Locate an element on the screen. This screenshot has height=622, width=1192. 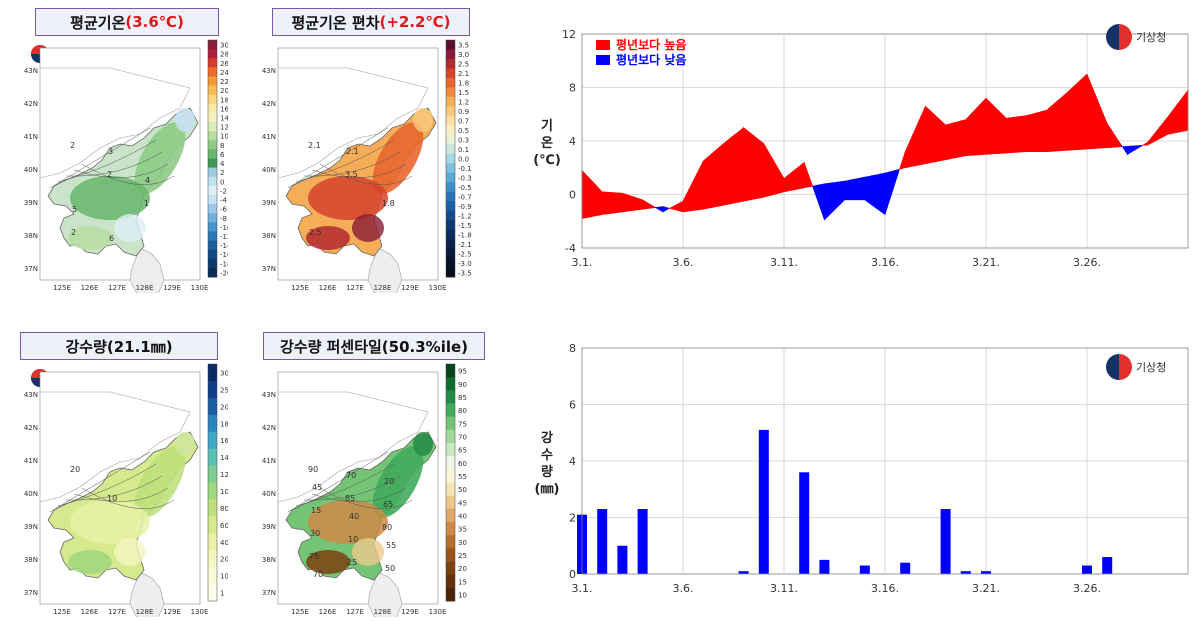
lon-label: 125E is located at coordinates (62, 612).